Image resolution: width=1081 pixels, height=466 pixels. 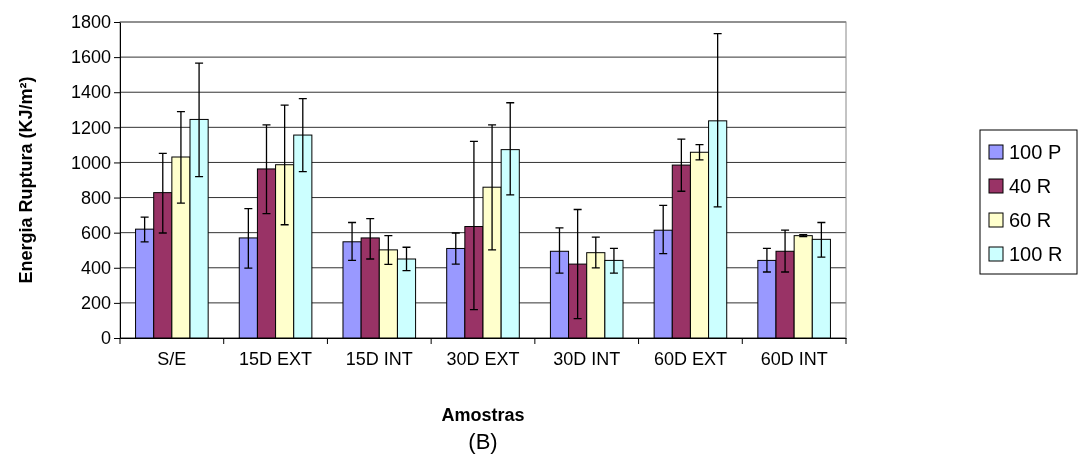 What do you see at coordinates (1036, 254) in the screenshot?
I see `legend-label: 100 R` at bounding box center [1036, 254].